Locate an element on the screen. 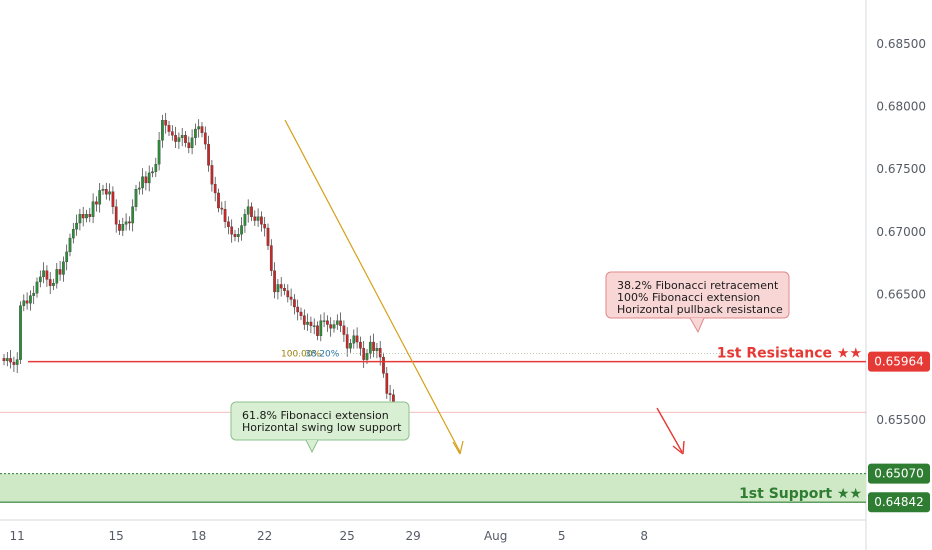 This screenshot has height=550, width=932. support-zone is located at coordinates (433, 488).